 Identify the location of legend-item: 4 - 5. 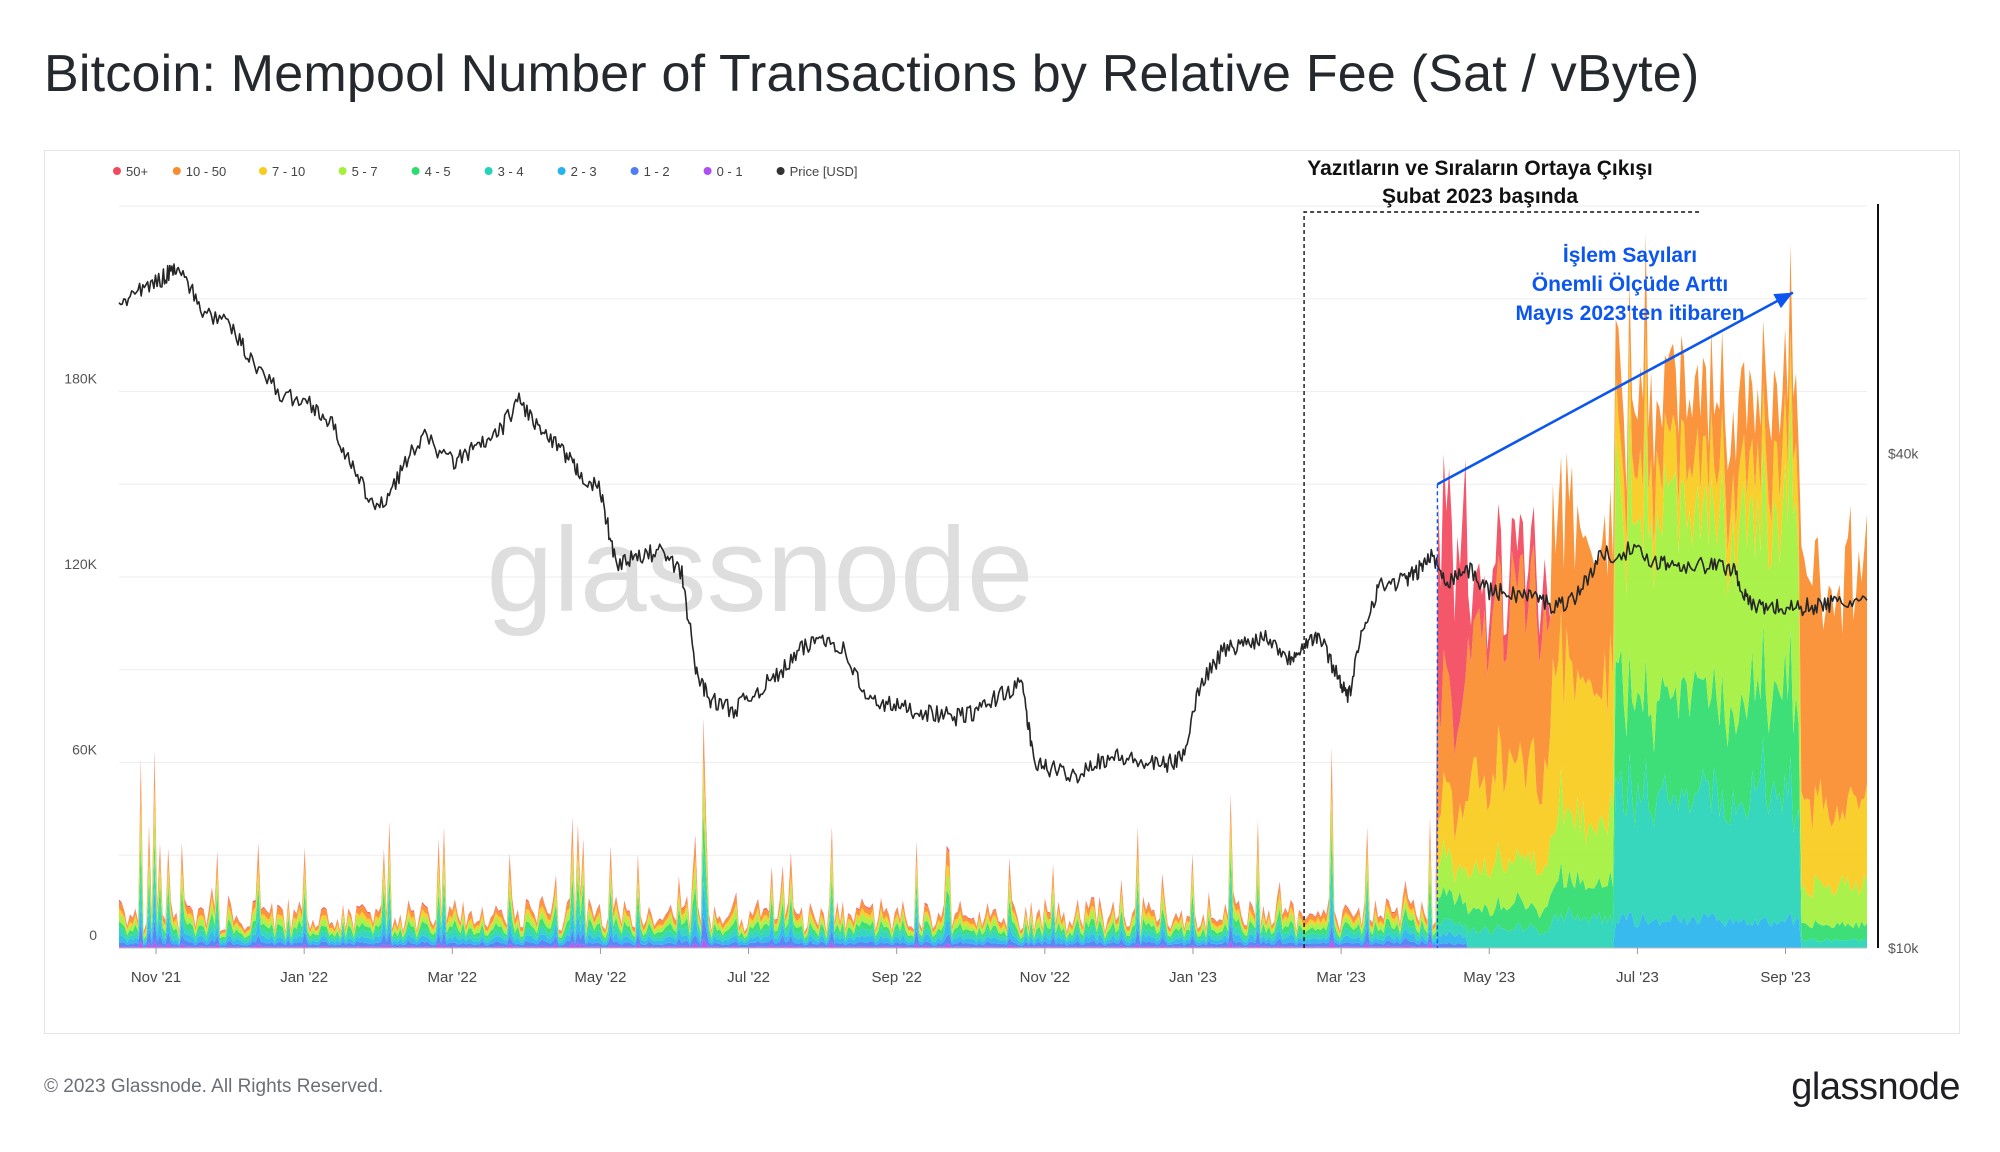
(431, 171).